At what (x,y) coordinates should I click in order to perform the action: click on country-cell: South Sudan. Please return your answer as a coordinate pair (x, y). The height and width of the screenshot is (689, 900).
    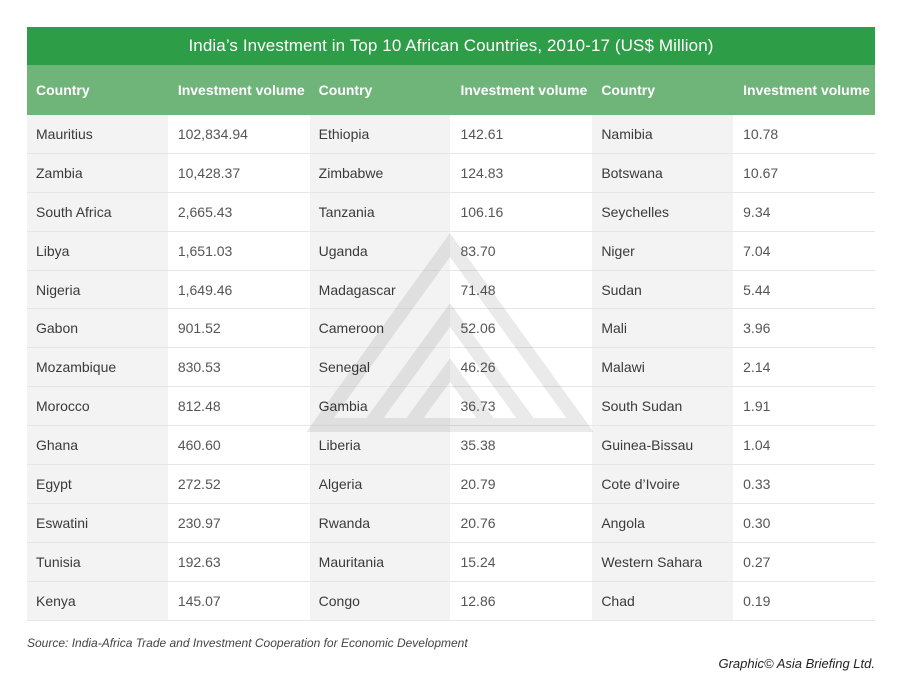
    Looking at the image, I should click on (663, 406).